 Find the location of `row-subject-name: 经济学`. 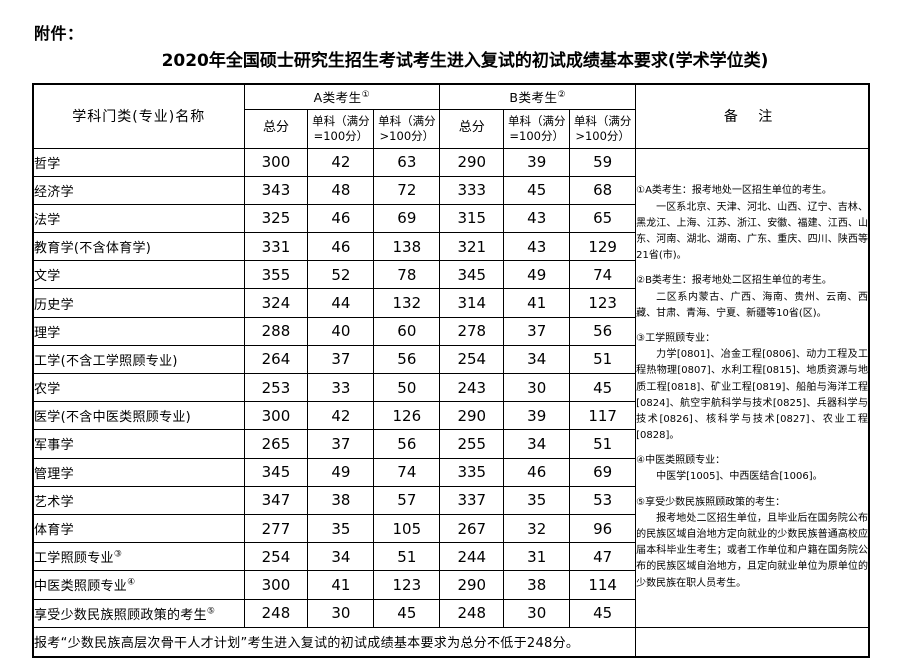

row-subject-name: 经济学 is located at coordinates (138, 190).